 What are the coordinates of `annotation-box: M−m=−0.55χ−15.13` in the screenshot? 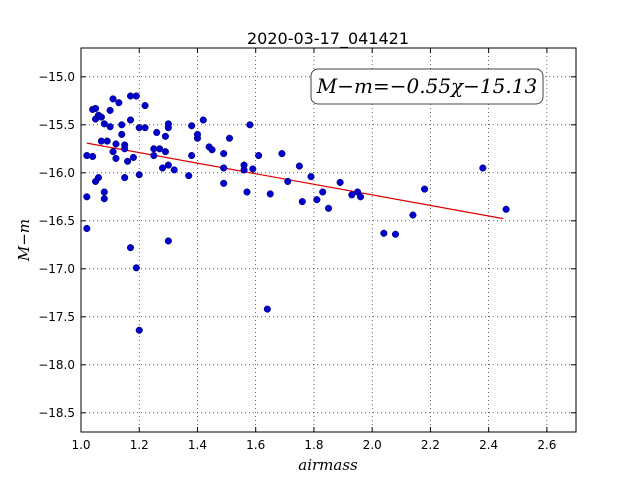 It's located at (427, 86).